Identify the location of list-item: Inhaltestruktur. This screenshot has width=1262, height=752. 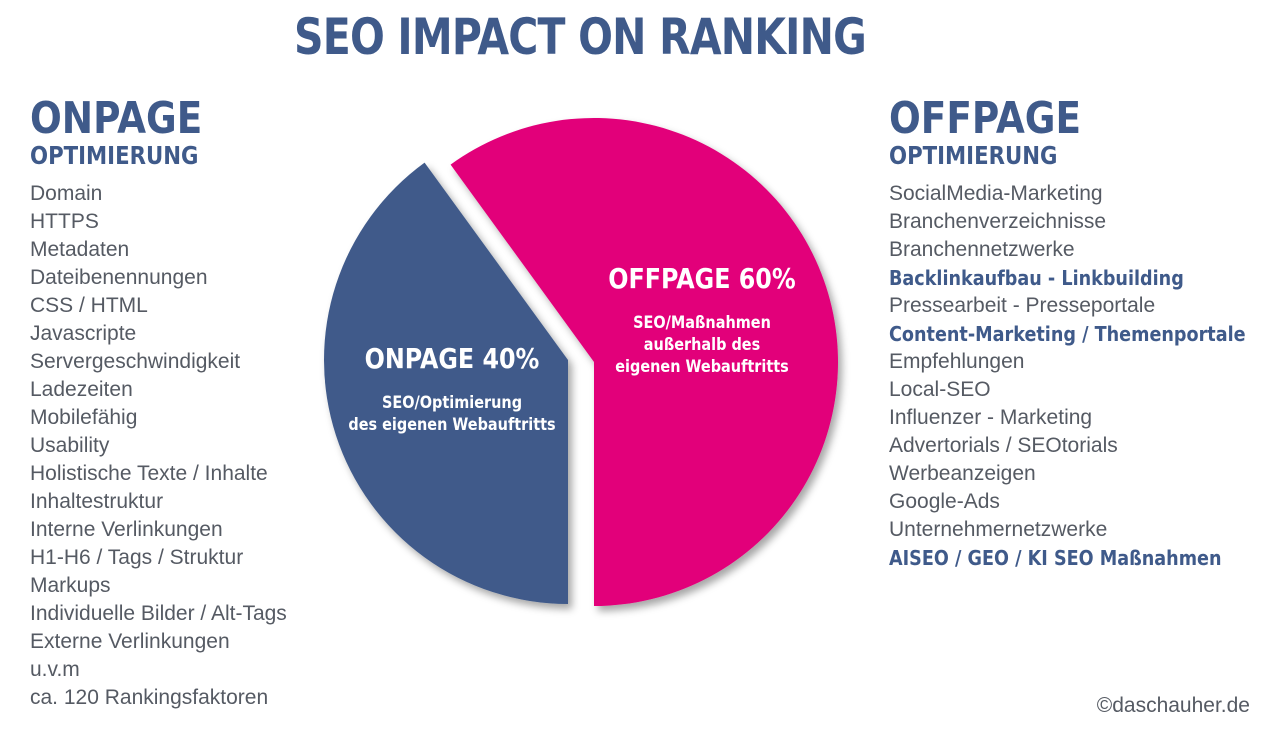
(97, 501).